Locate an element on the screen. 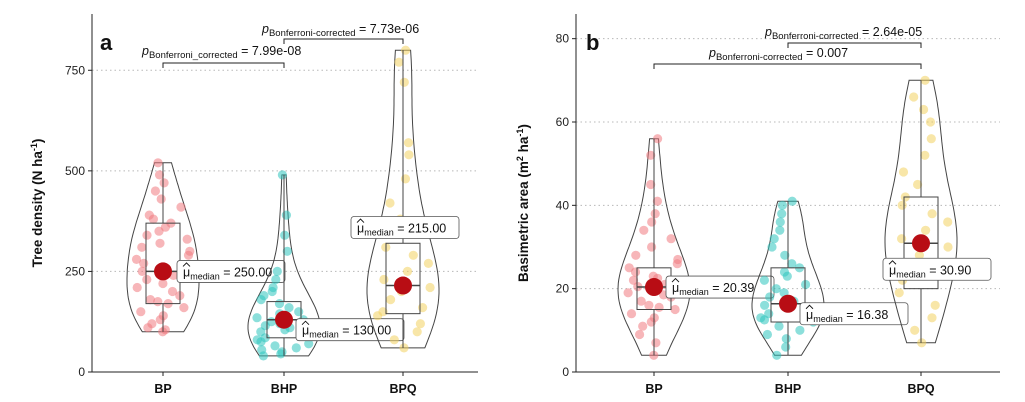  median-label-text: μmedian = 20.39 is located at coordinates (713, 289).